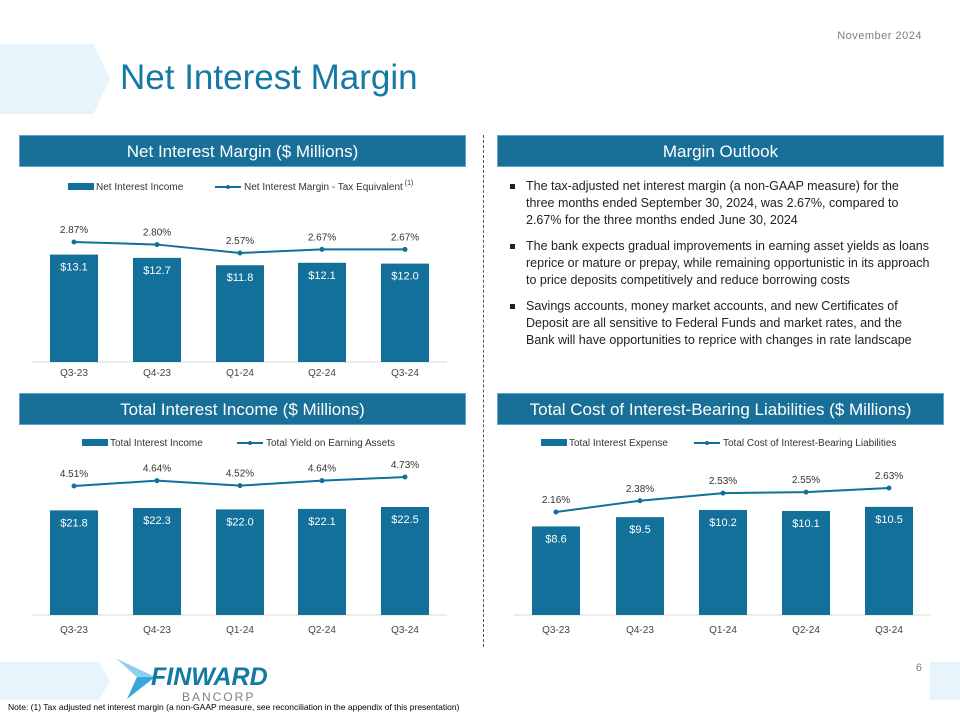  Describe the element at coordinates (240, 474) in the screenshot. I see `line-label: 4.52%` at that location.